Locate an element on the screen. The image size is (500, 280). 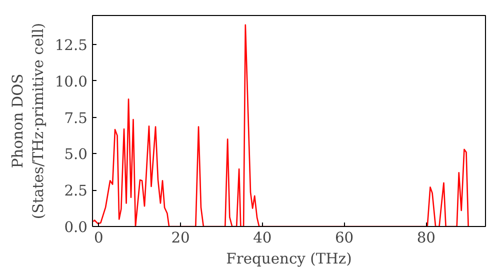
x-tick-label: 60 is located at coordinates (344, 238).